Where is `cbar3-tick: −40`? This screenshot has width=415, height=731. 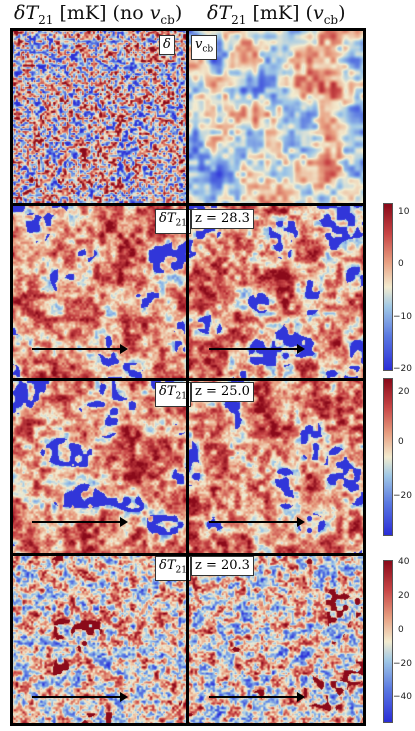 cbar3-tick: −40 is located at coordinates (402, 697).